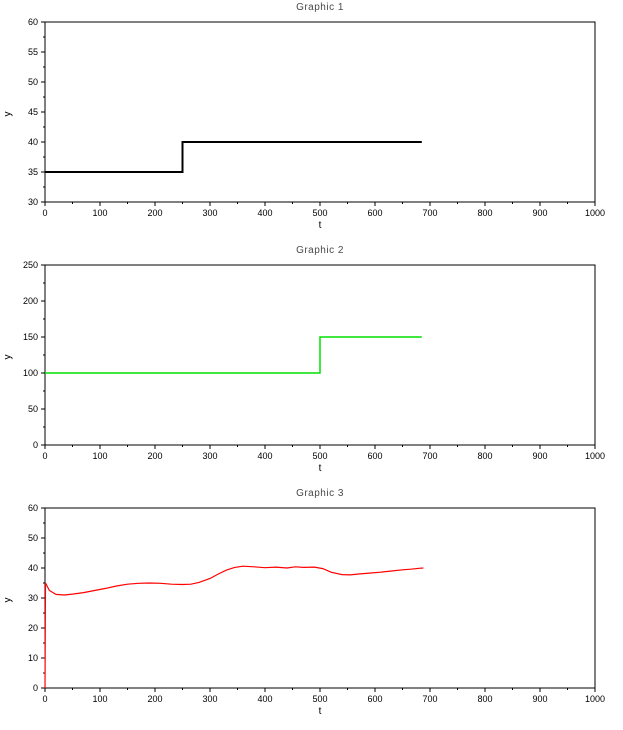 This screenshot has height=730, width=623. What do you see at coordinates (30, 265) in the screenshot?
I see `svg-text: 250` at bounding box center [30, 265].